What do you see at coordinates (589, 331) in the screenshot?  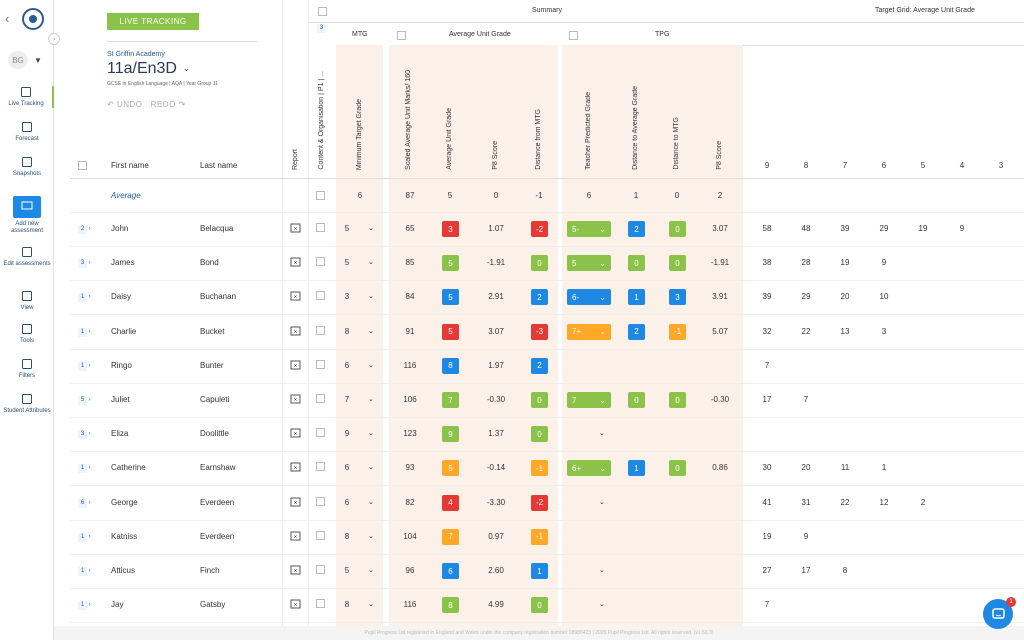 I see `tpg-dropdown: 7+ ⌄` at bounding box center [589, 331].